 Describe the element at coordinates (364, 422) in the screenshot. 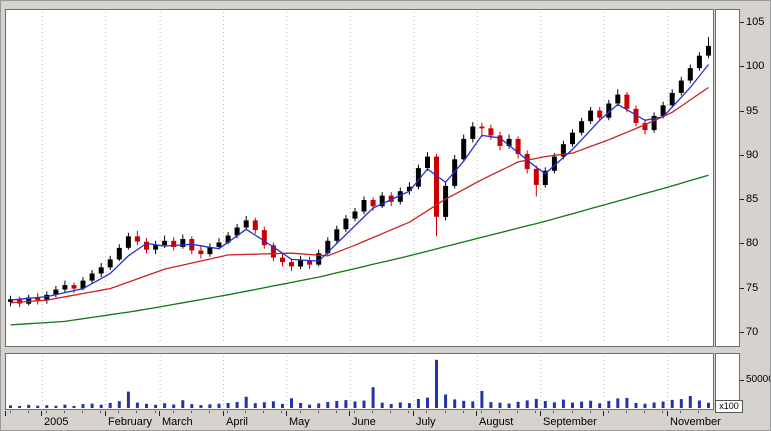

I see `month-label: June` at that location.